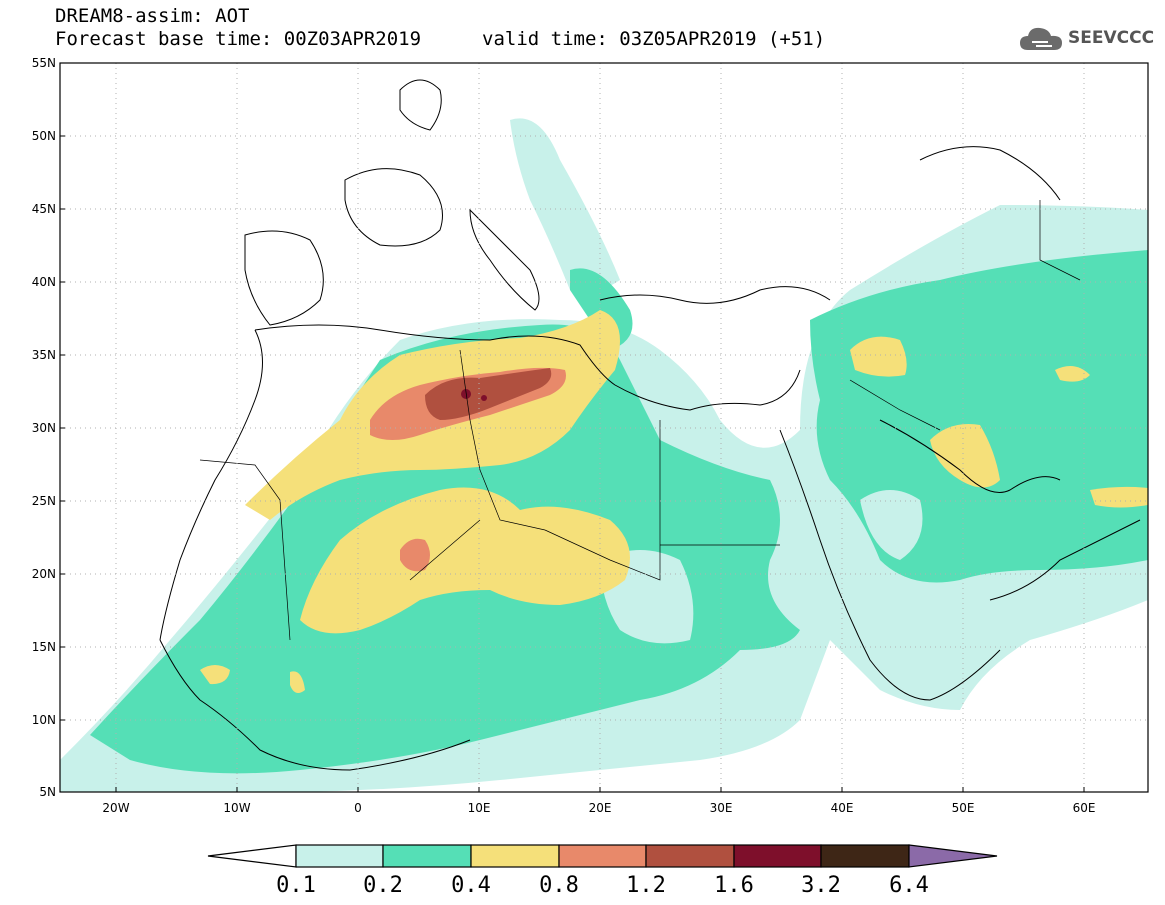 This screenshot has height=905, width=1165. I want to click on lon-label: 60E, so click(1084, 808).